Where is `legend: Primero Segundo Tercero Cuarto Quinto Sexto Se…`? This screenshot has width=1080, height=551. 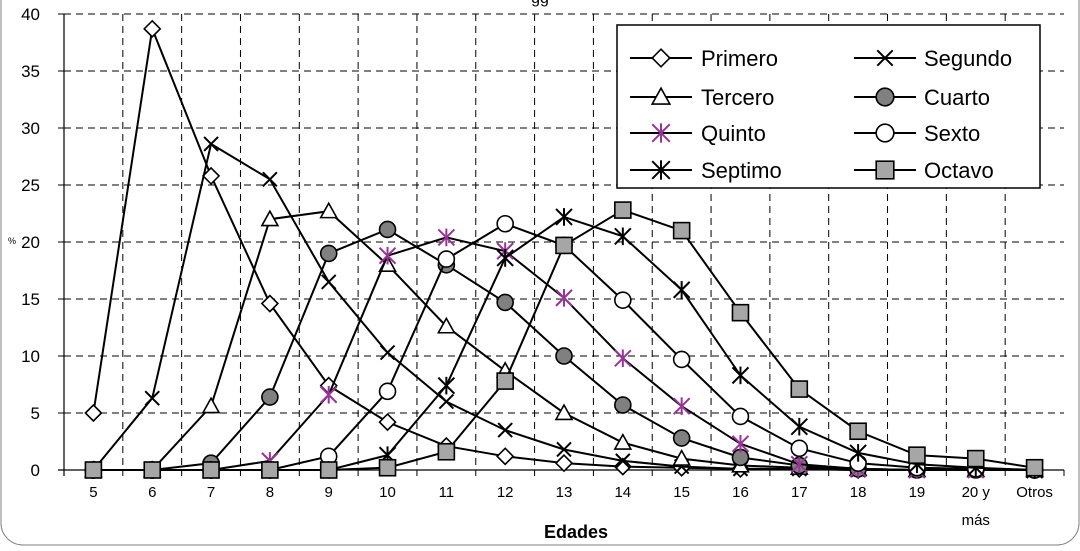 legend: Primero Segundo Tercero Cuarto Quinto Sexto Se… is located at coordinates (828, 106).